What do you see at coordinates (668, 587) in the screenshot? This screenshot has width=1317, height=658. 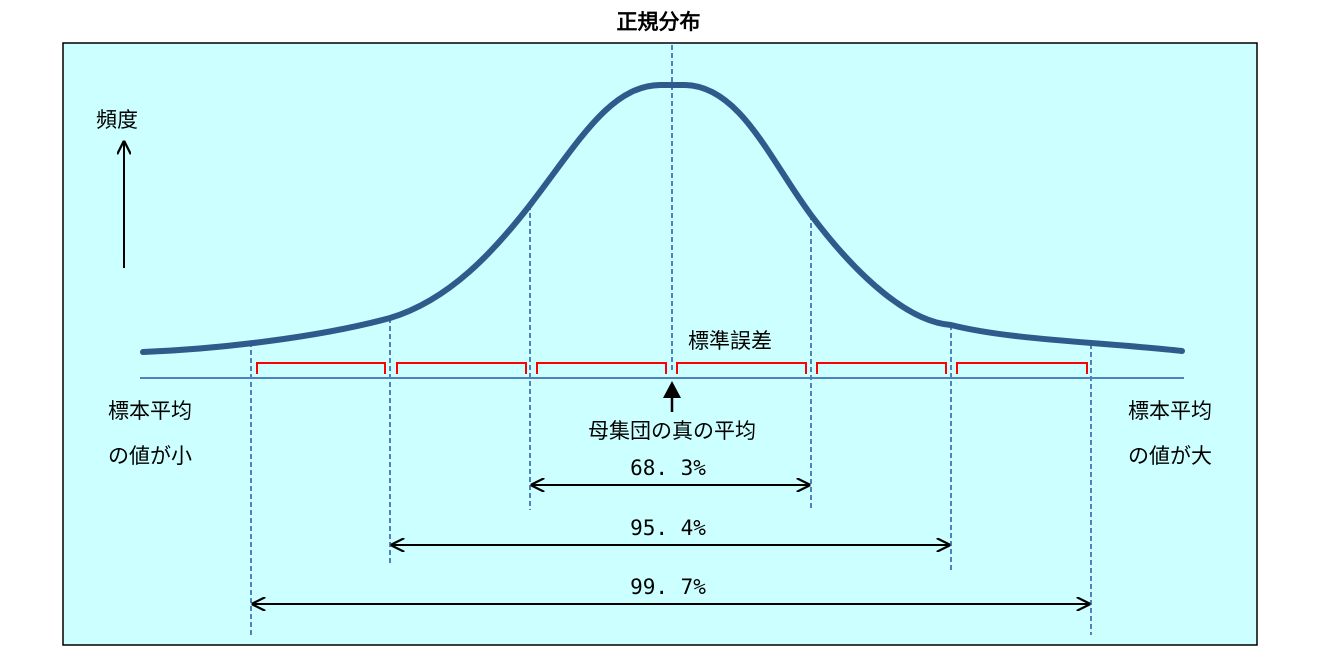 I see `range-label-3sigma: 99. 7%` at bounding box center [668, 587].